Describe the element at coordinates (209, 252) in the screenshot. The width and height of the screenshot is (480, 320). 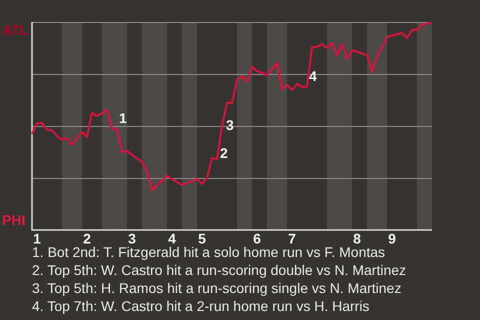
I see `text: 1. Bot 2nd: T. Fitzgerald hit a solo home run vs F. Montas` at that location.